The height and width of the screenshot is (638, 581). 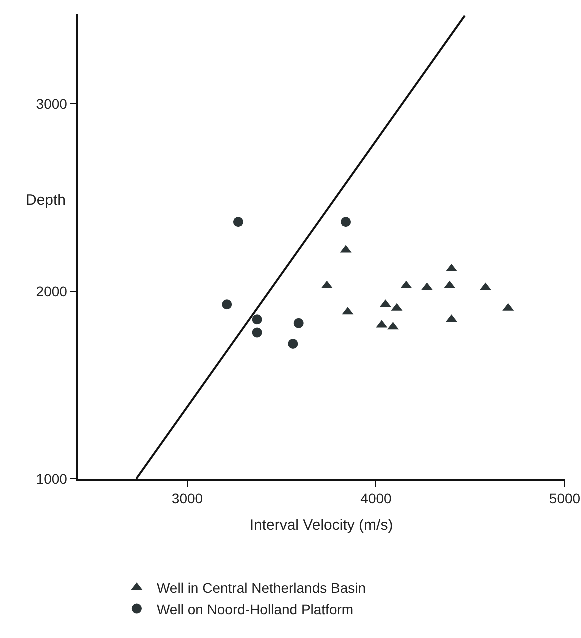 I want to click on x-tick-label: 3000, so click(x=188, y=498).